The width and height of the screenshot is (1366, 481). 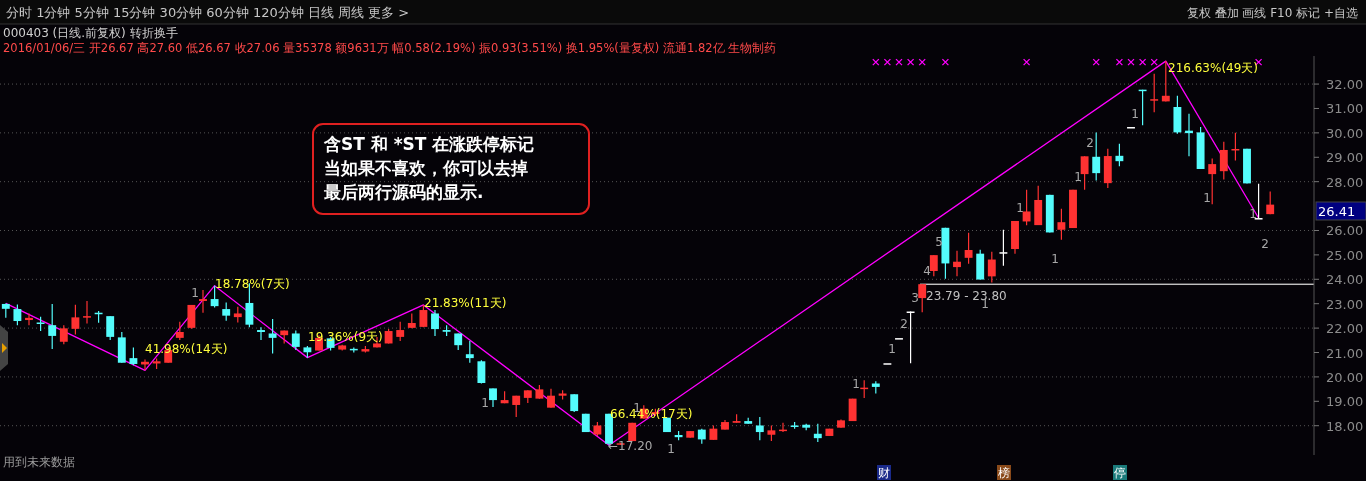 I want to click on text: 复权 叠加 画线 F10 标记 +自选, so click(x=1272, y=13).